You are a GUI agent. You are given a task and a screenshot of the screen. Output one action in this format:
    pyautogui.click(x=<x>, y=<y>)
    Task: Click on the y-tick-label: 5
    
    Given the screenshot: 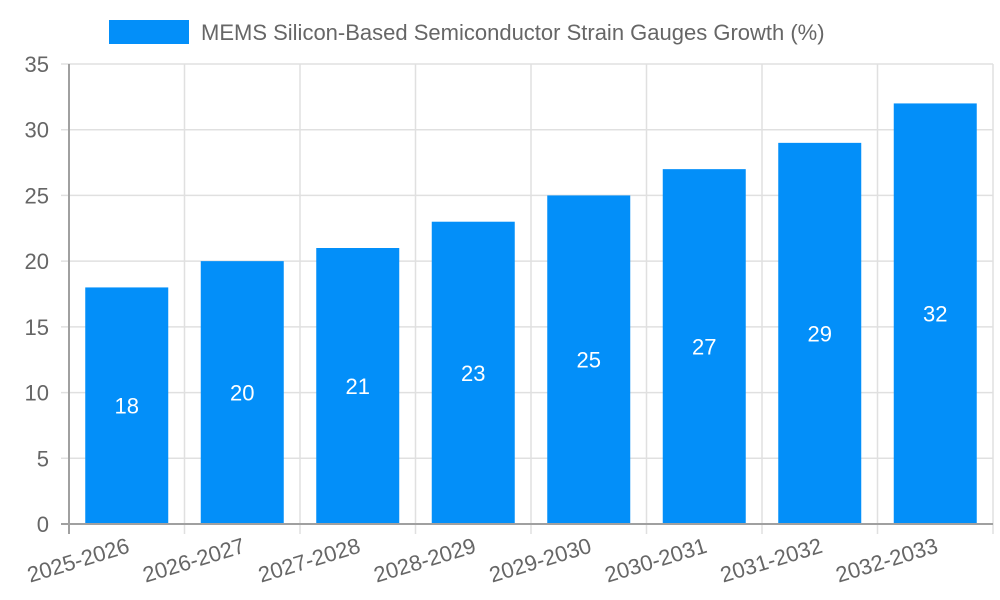 What is the action you would take?
    pyautogui.click(x=43, y=458)
    